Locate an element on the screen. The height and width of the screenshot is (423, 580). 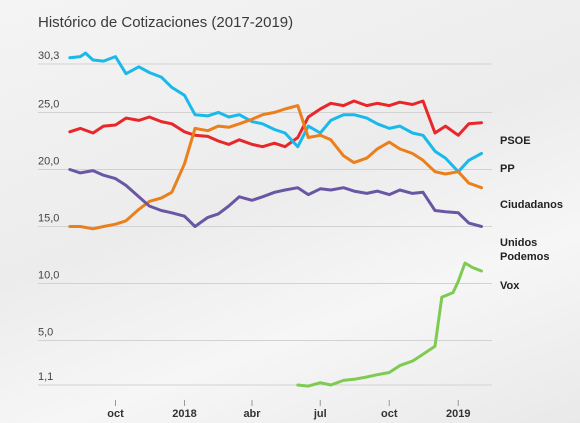
y-tick-label: 10,0 is located at coordinates (48, 276).